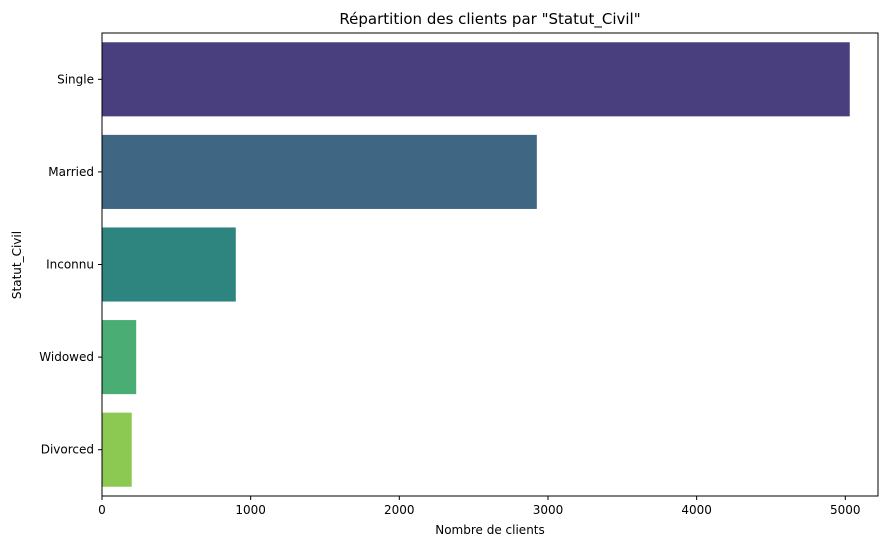 This screenshot has height=548, width=887. What do you see at coordinates (696, 510) in the screenshot?
I see `x-tick-label: 4000` at bounding box center [696, 510].